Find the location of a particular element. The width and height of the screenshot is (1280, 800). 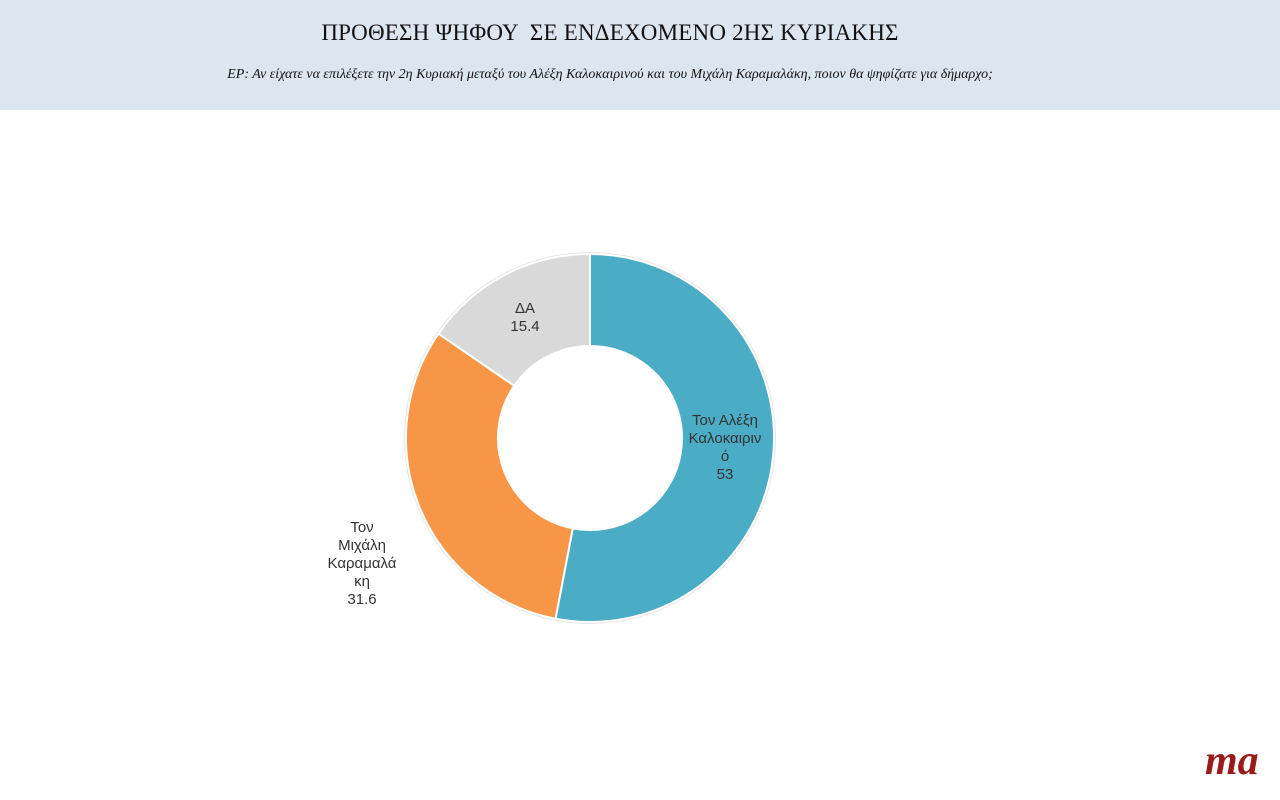

slice-kalokairinos is located at coordinates (664, 437).